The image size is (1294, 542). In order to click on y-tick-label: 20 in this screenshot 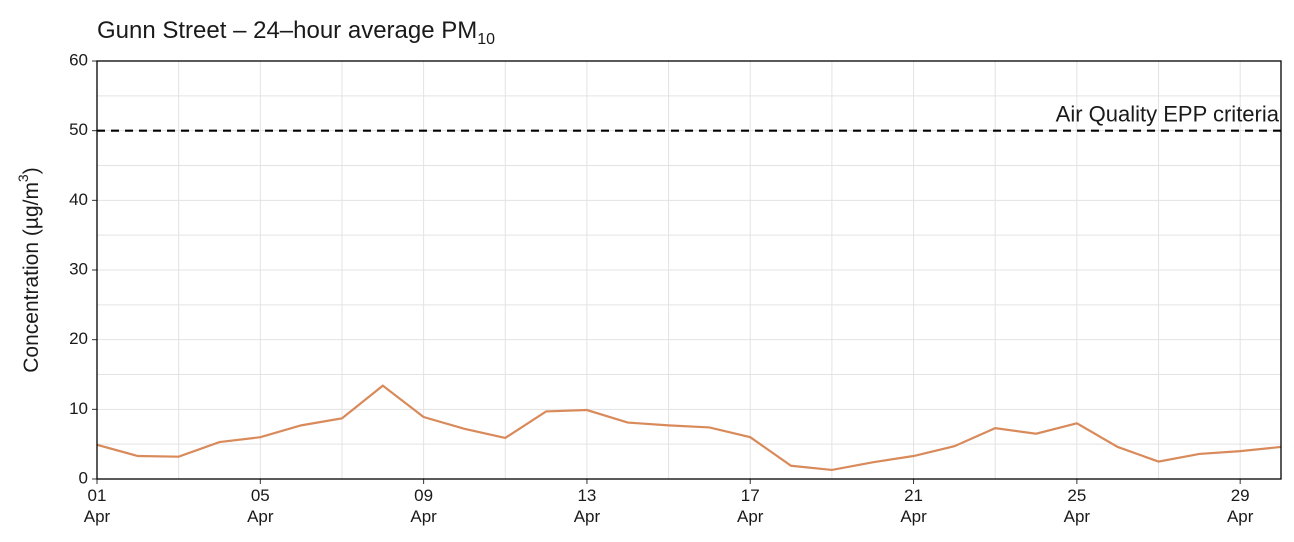, I will do `click(78, 338)`.